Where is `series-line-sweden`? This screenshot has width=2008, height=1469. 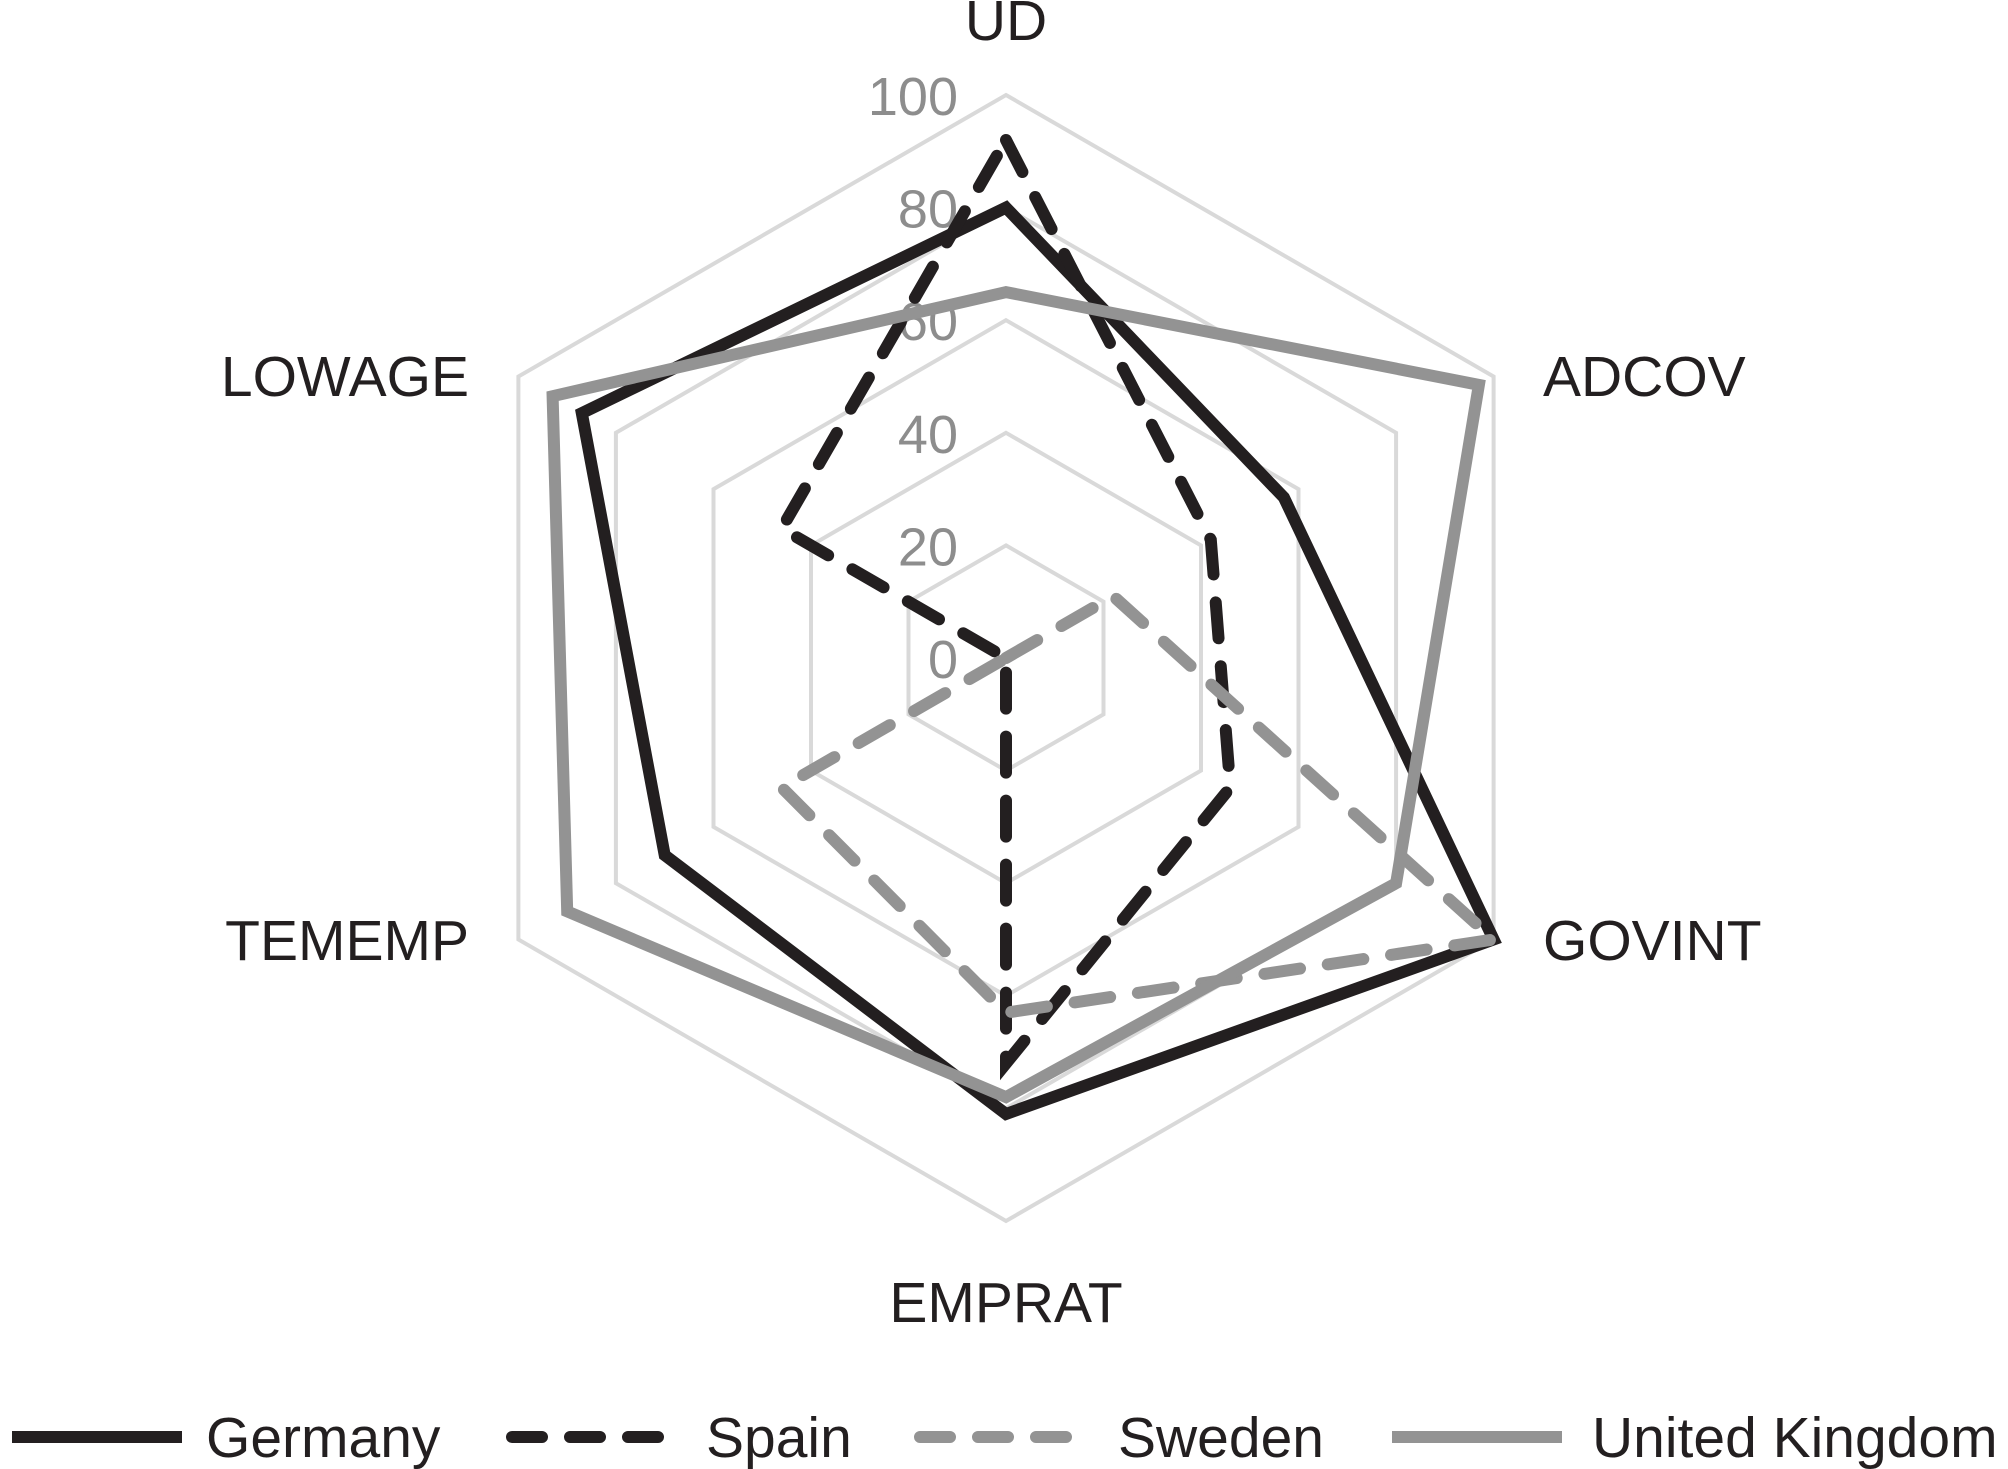 series-line-sweden is located at coordinates (1139, 804).